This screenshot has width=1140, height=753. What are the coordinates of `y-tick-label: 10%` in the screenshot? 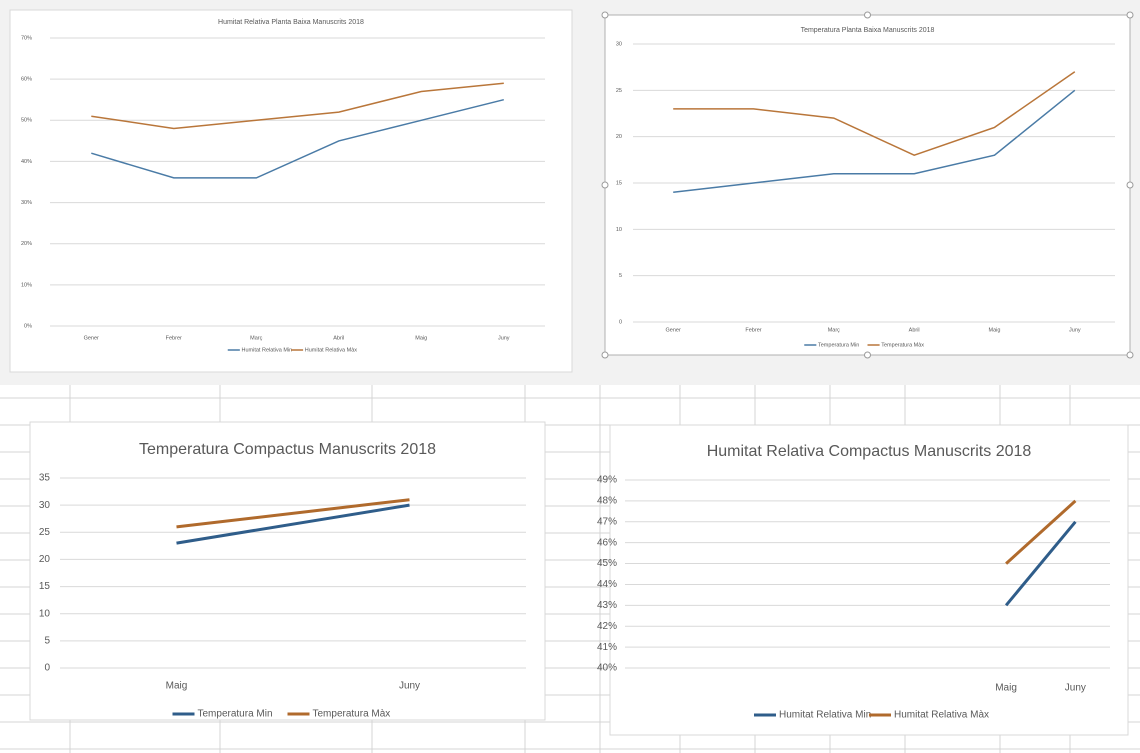 It's located at (26, 285).